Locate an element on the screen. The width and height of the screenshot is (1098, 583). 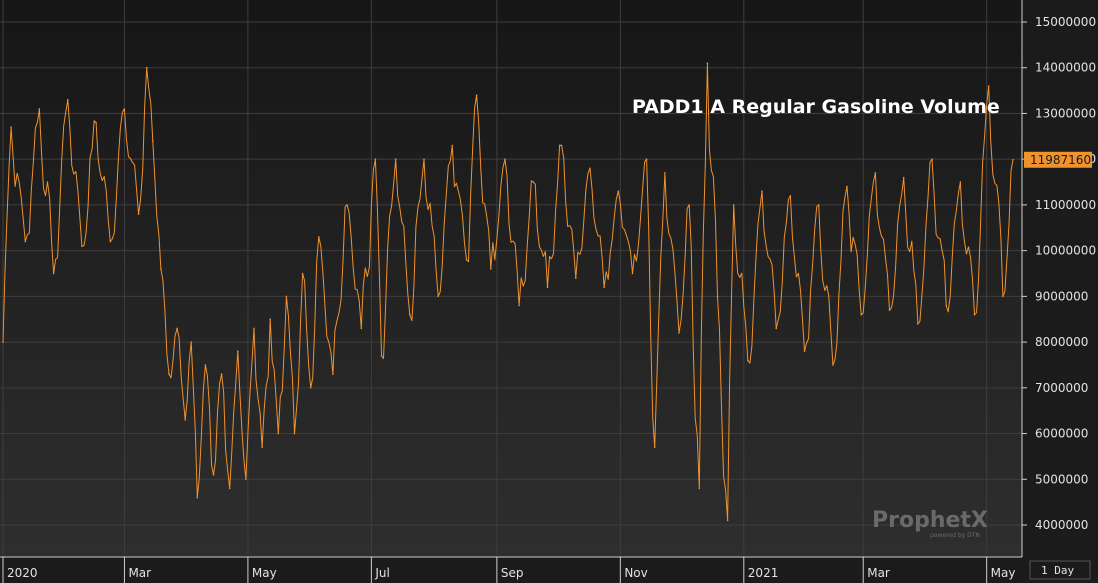
y-tick-label: 13000000 is located at coordinates (1065, 113).